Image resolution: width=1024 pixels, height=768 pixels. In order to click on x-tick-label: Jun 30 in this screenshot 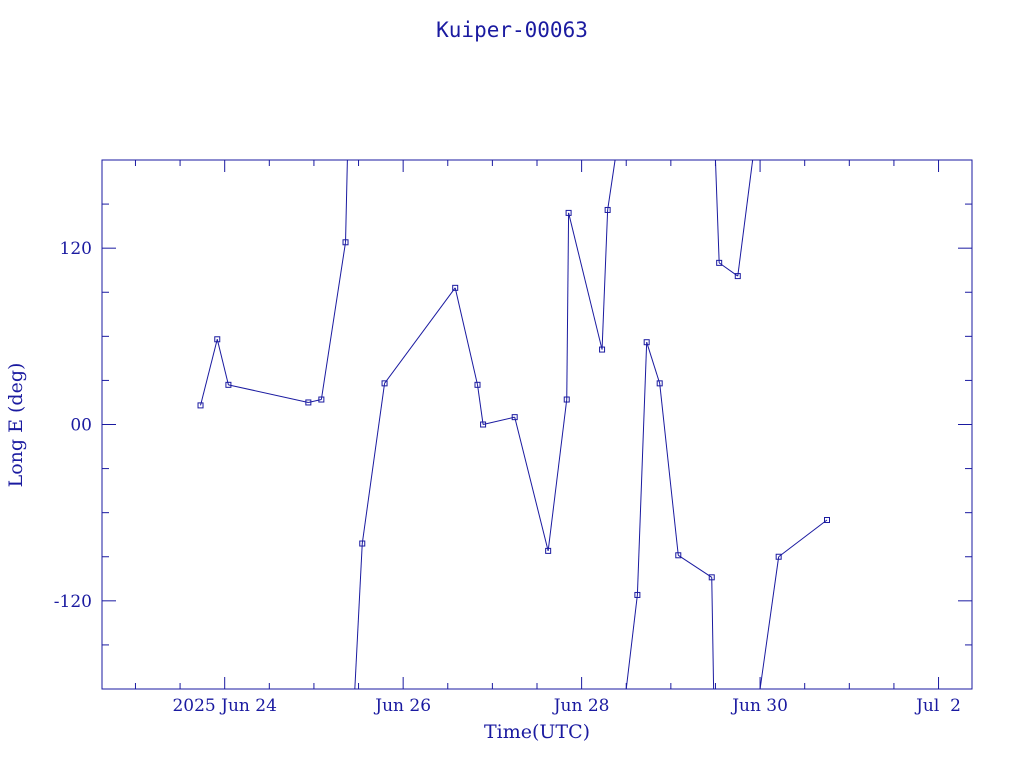, I will do `click(759, 706)`.